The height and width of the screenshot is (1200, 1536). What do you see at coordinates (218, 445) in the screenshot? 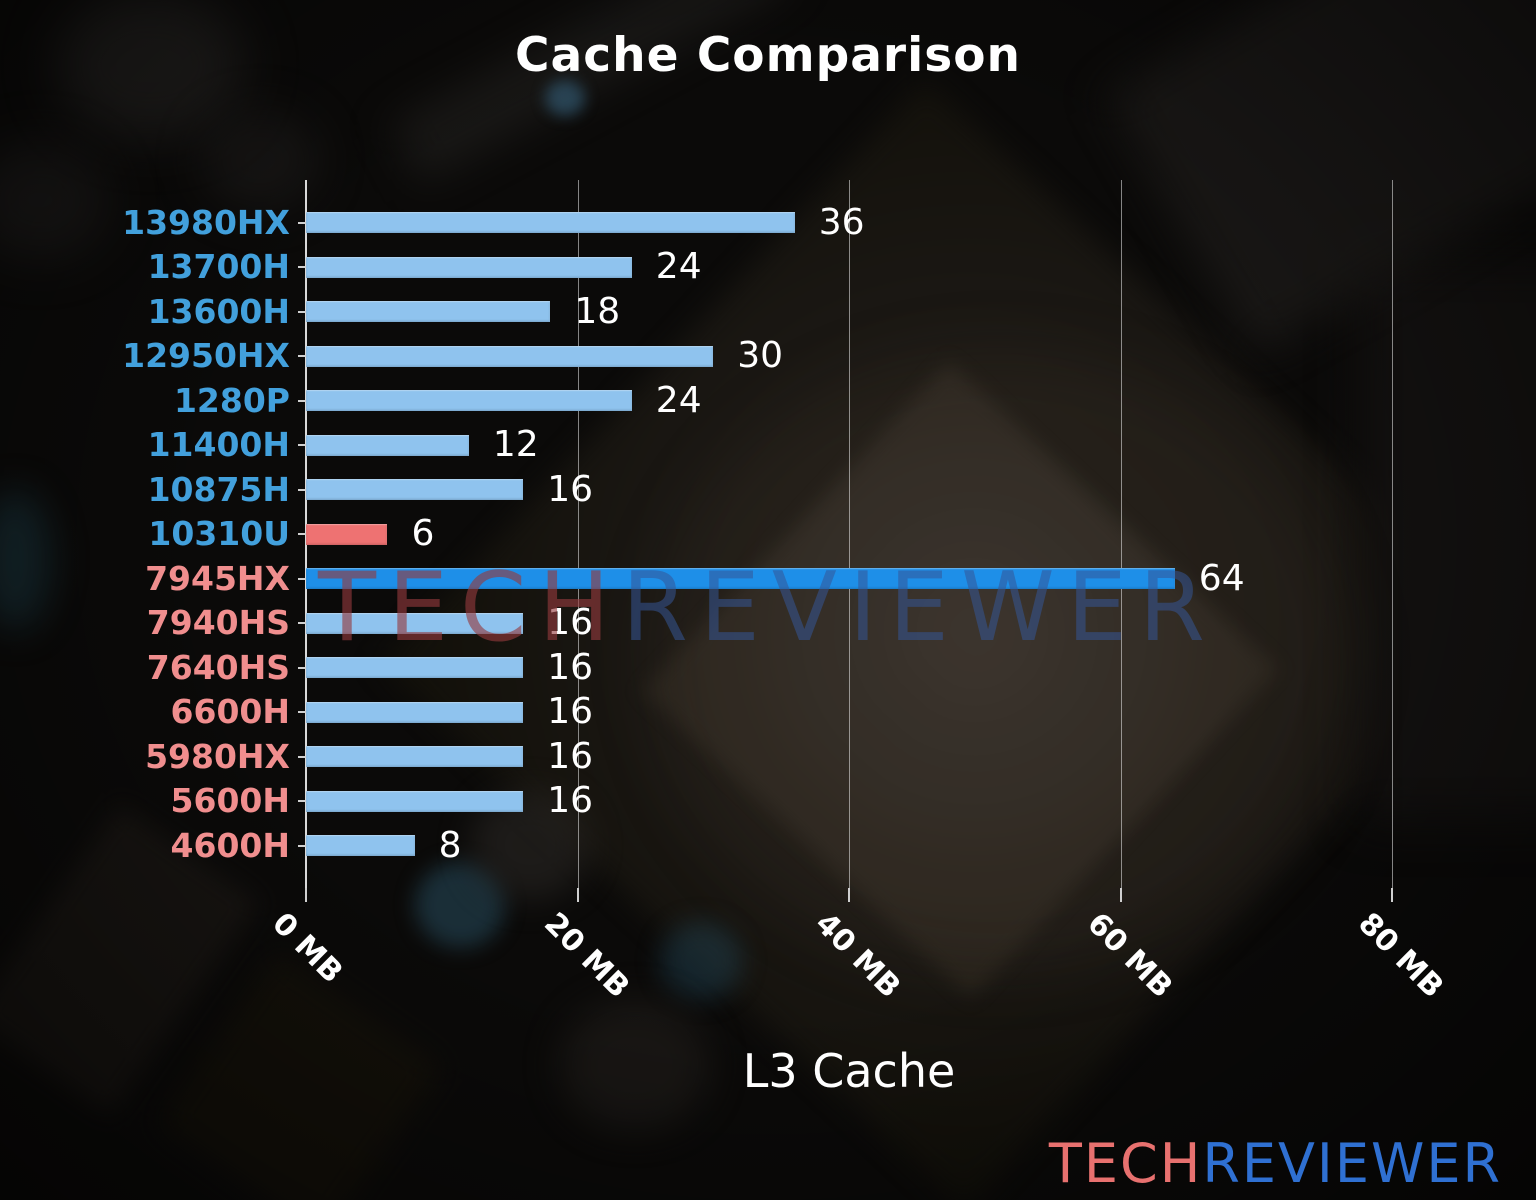
I see `y-tick-label: 11400H` at bounding box center [218, 445].